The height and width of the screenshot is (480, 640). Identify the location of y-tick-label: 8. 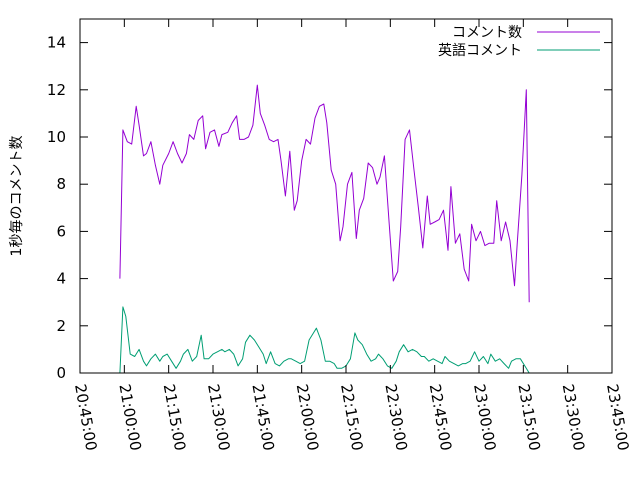
(61, 184).